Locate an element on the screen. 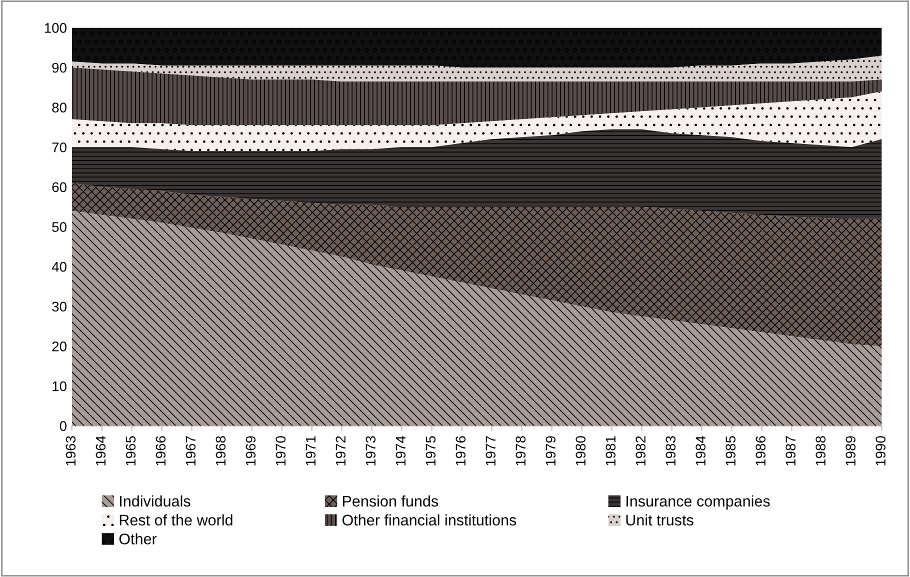 Image resolution: width=910 pixels, height=577 pixels. x-tick-label: 1985 is located at coordinates (731, 451).